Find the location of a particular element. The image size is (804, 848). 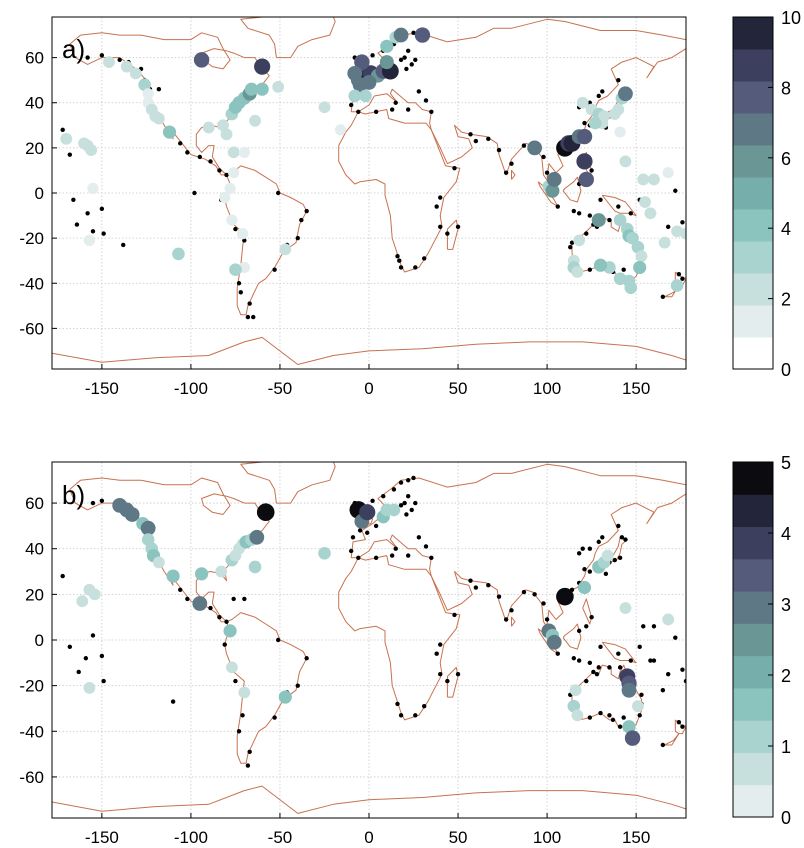

panel-b-x-ticks: -150 -100 -50 0 50 100 150 is located at coordinates (367, 830).